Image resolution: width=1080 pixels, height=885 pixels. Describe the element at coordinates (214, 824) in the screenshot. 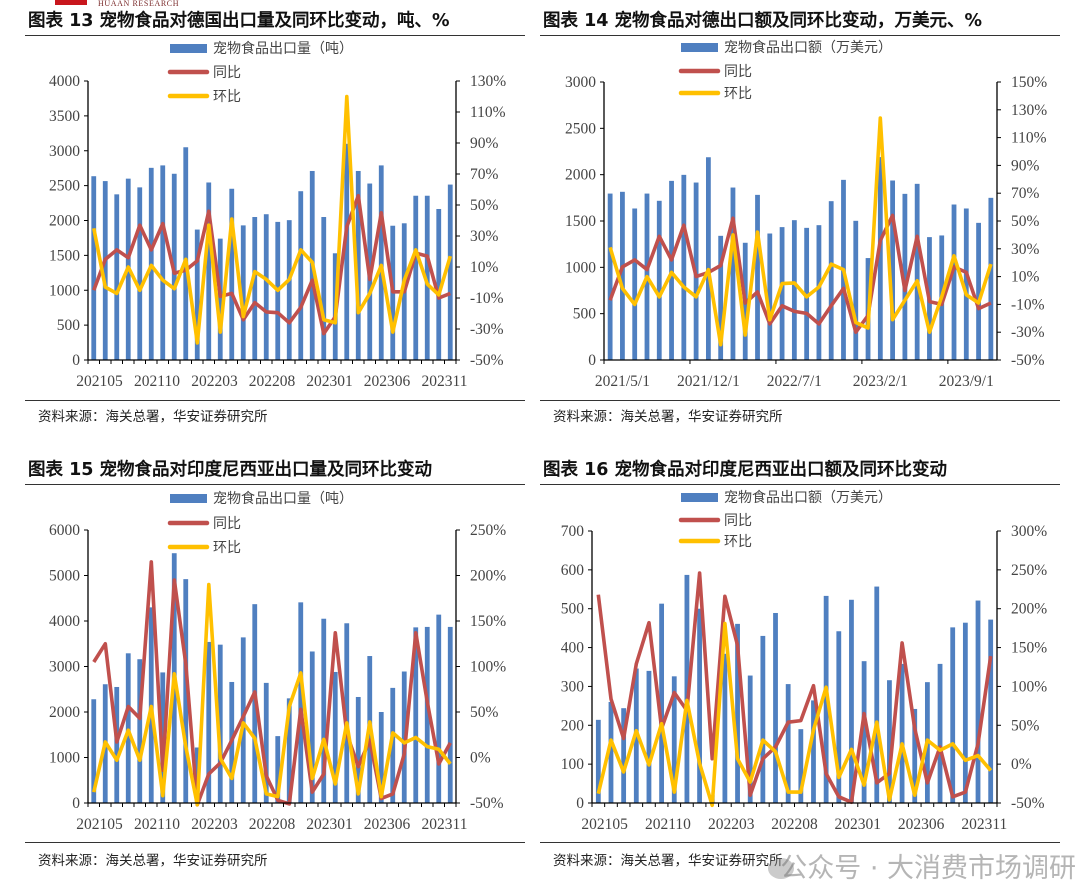

I see `x-tick-label: 202203` at that location.